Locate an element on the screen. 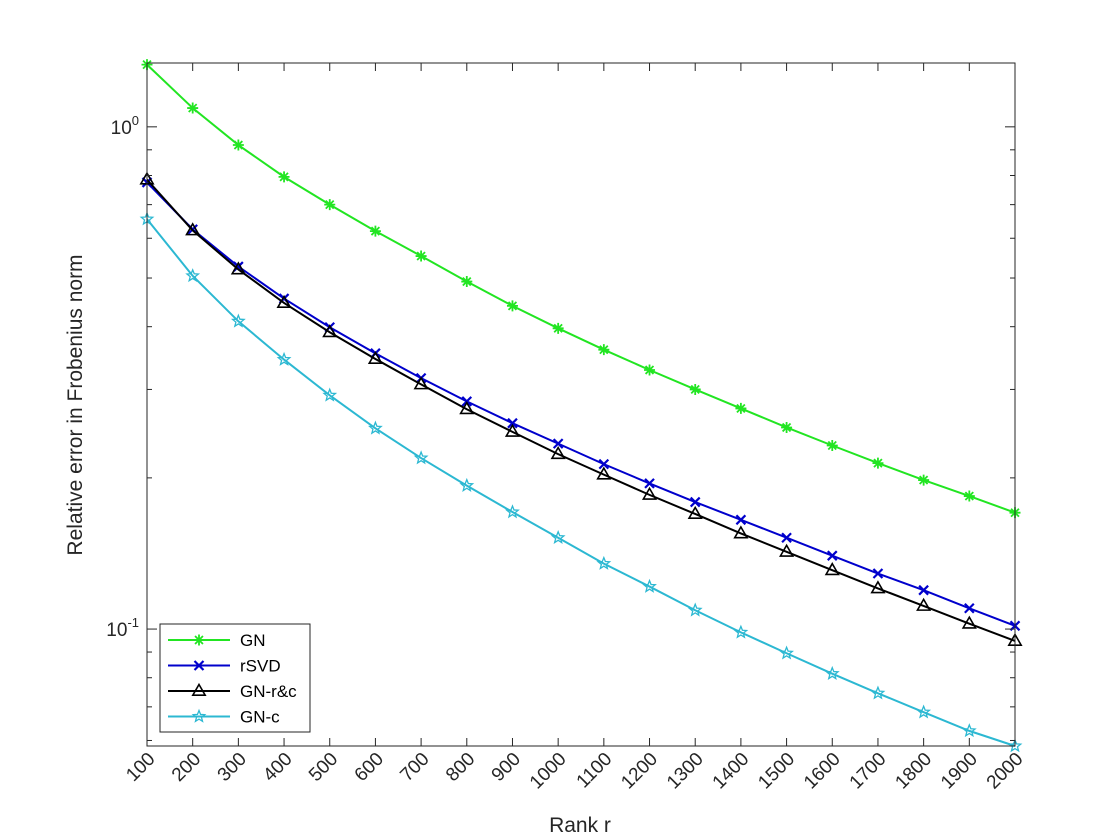 This screenshot has height=840, width=1120. legend-entry-2: GN-r&c is located at coordinates (232, 691).